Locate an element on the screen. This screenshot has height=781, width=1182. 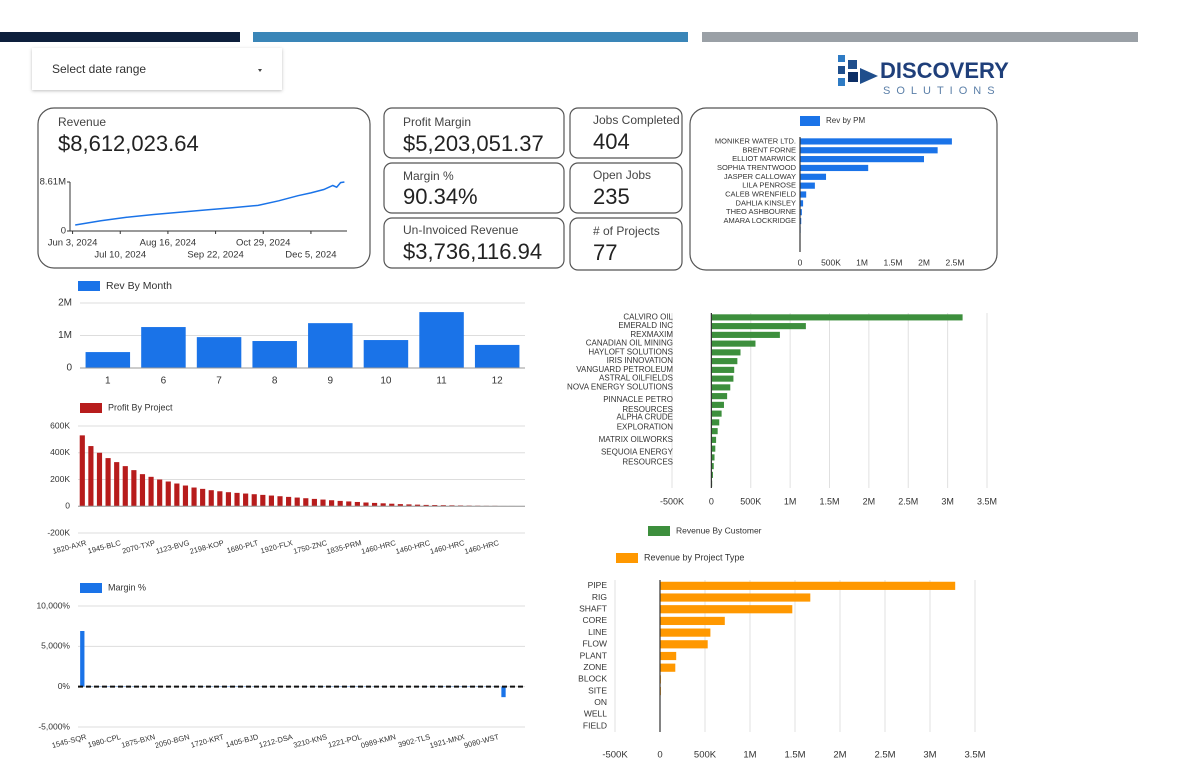
card-title: Revenue is located at coordinates (82, 122).